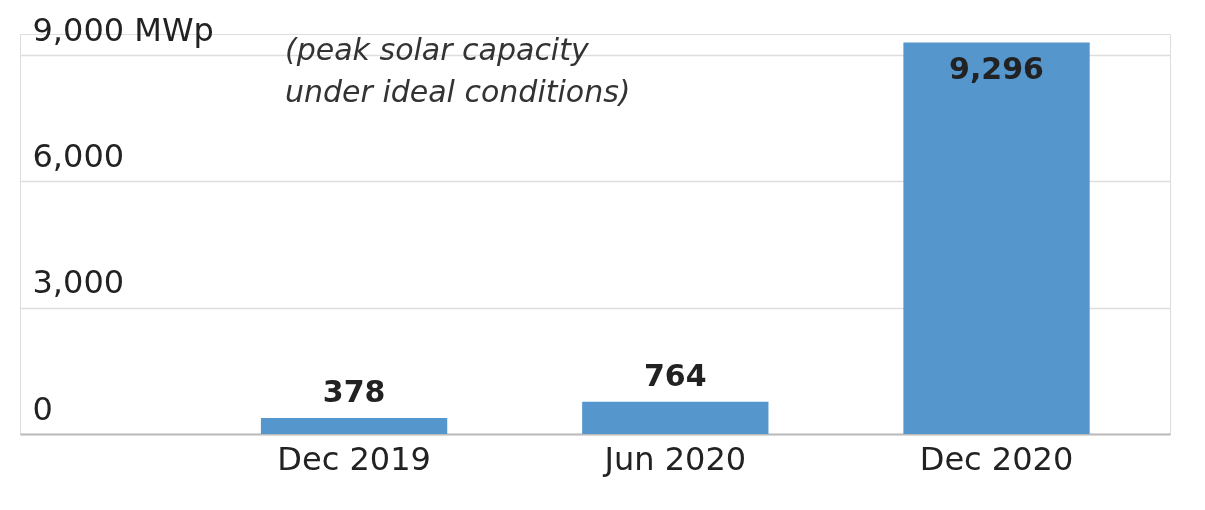 Image resolution: width=1205 pixels, height=510 pixels. Describe the element at coordinates (354, 458) in the screenshot. I see `x-tick-label: Dec 2019` at that location.